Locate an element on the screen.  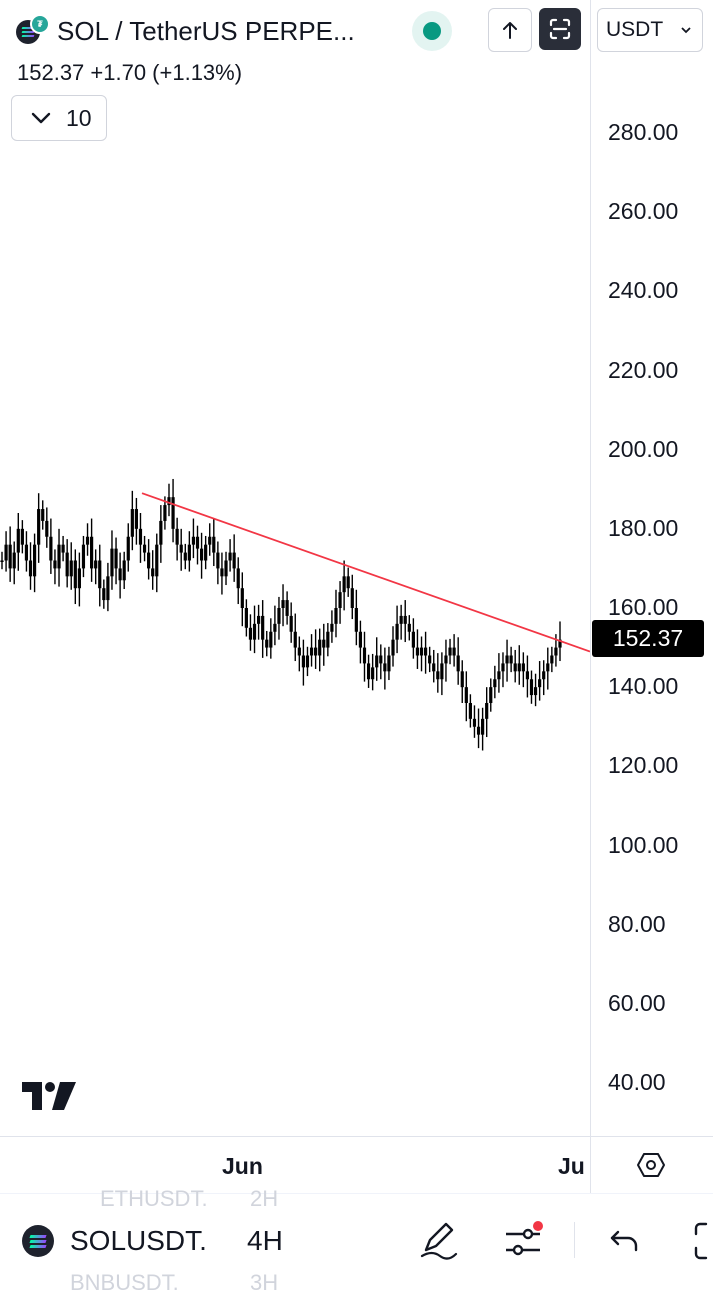
ghost-timeframe-below: 3H is located at coordinates (264, 1282).